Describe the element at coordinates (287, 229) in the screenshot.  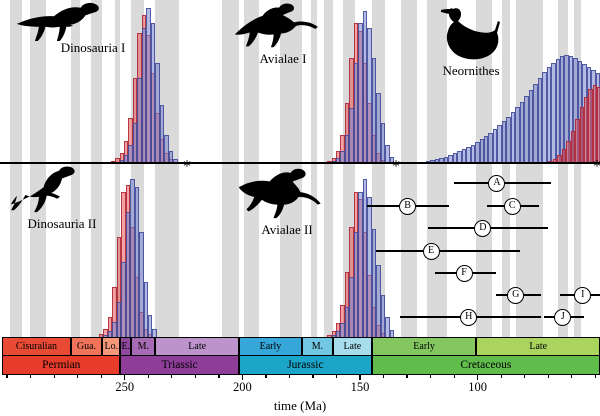
I see `label-avialae-2: Avialae II` at that location.